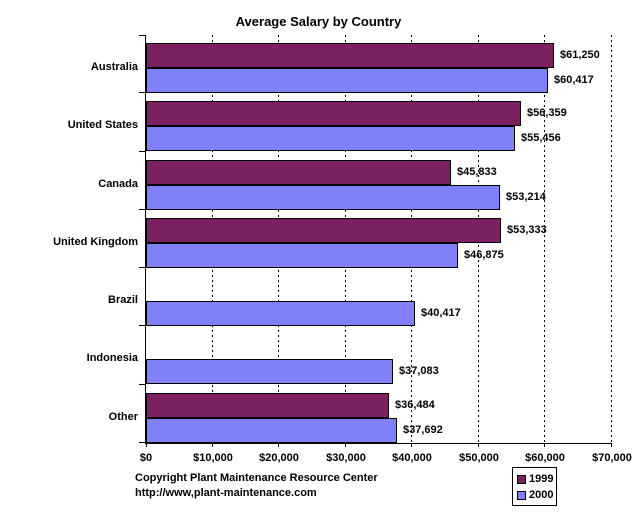  Describe the element at coordinates (479, 458) in the screenshot. I see `x-axis-tick-label: $50,000` at that location.